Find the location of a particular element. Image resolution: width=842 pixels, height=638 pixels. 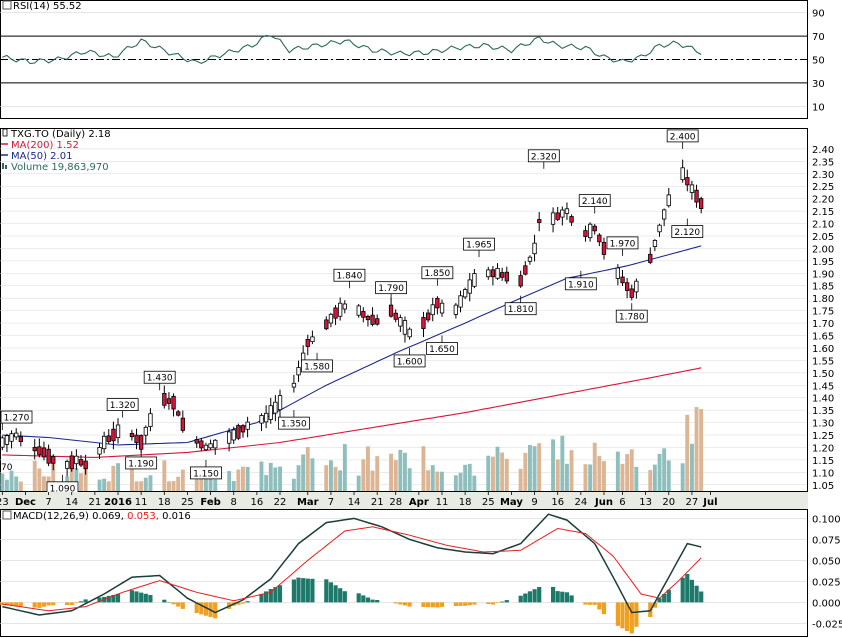

price-tick-label: 2.10 is located at coordinates (823, 225).